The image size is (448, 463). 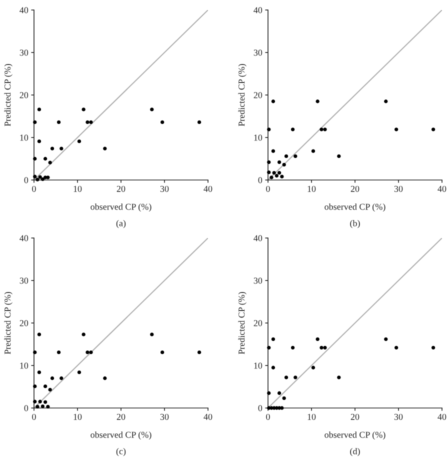 I want to click on text: (b), so click(x=355, y=224).